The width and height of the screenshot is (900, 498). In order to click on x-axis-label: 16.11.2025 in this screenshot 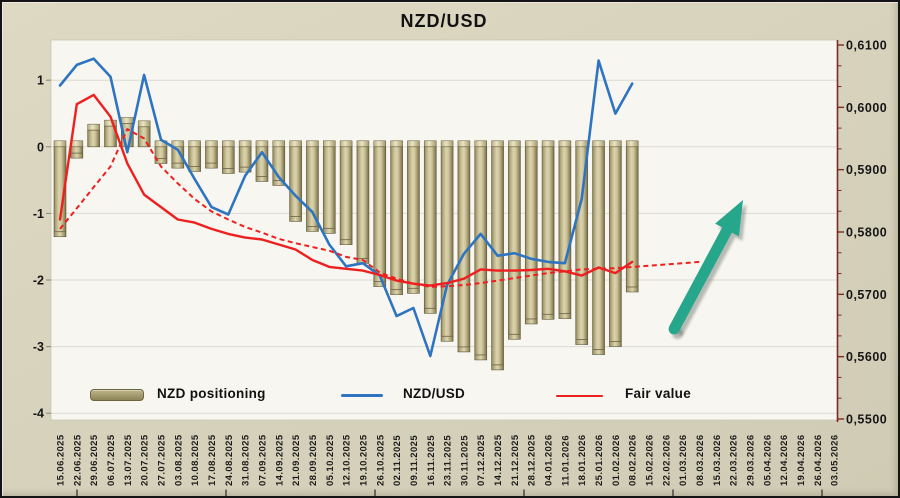, I will do `click(431, 460)`.